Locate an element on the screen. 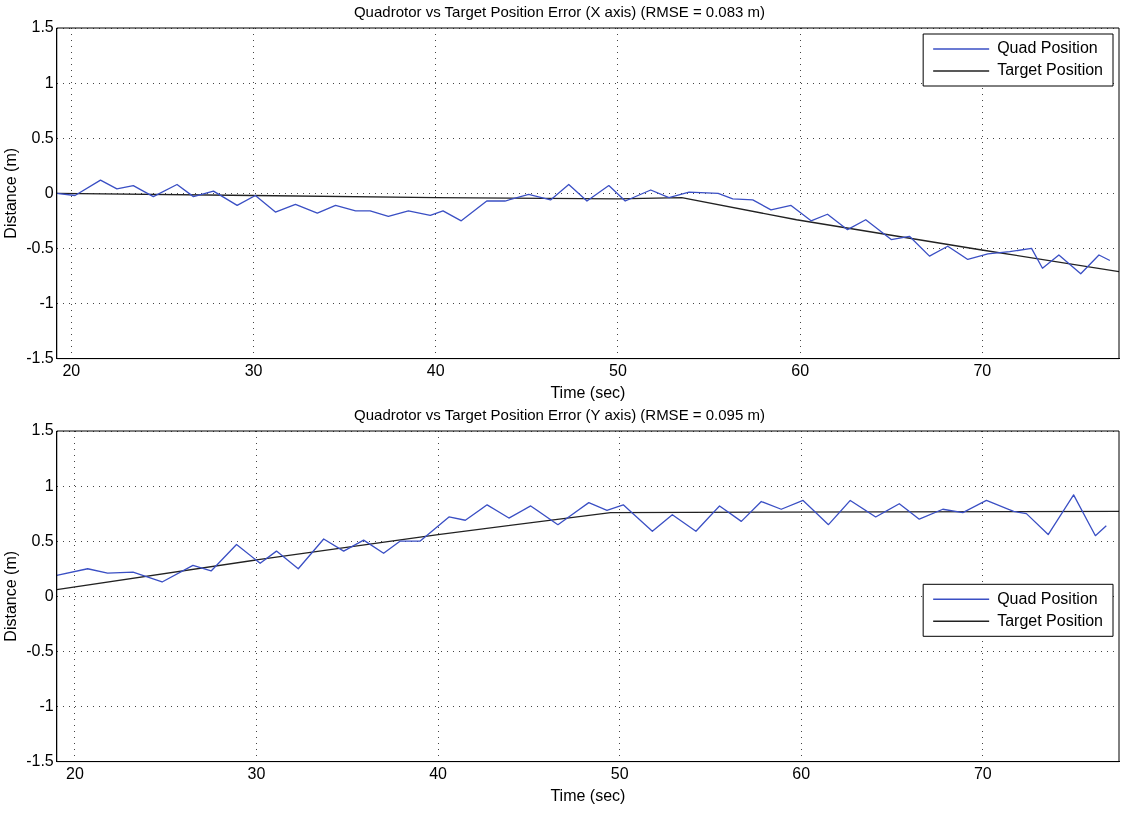 This screenshot has height=814, width=1121. chart-title: Quadrotor vs Target Position Error (Y axis) (RMSE = 0.095 m) is located at coordinates (559, 415).